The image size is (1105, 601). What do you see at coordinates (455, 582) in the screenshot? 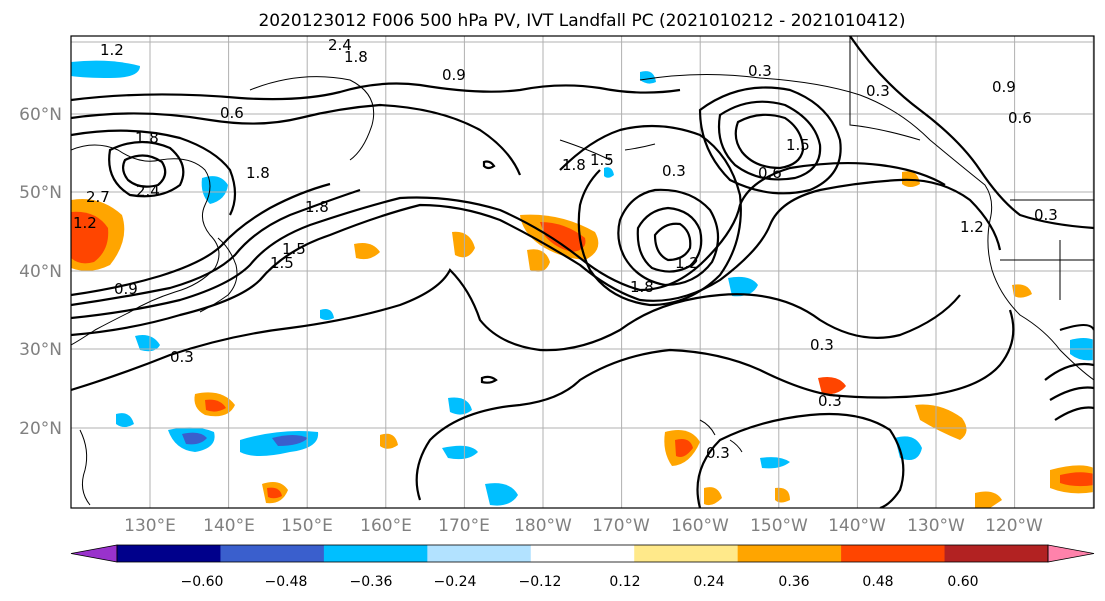
I see `colorbar-tick-label: −0.24` at bounding box center [455, 582].